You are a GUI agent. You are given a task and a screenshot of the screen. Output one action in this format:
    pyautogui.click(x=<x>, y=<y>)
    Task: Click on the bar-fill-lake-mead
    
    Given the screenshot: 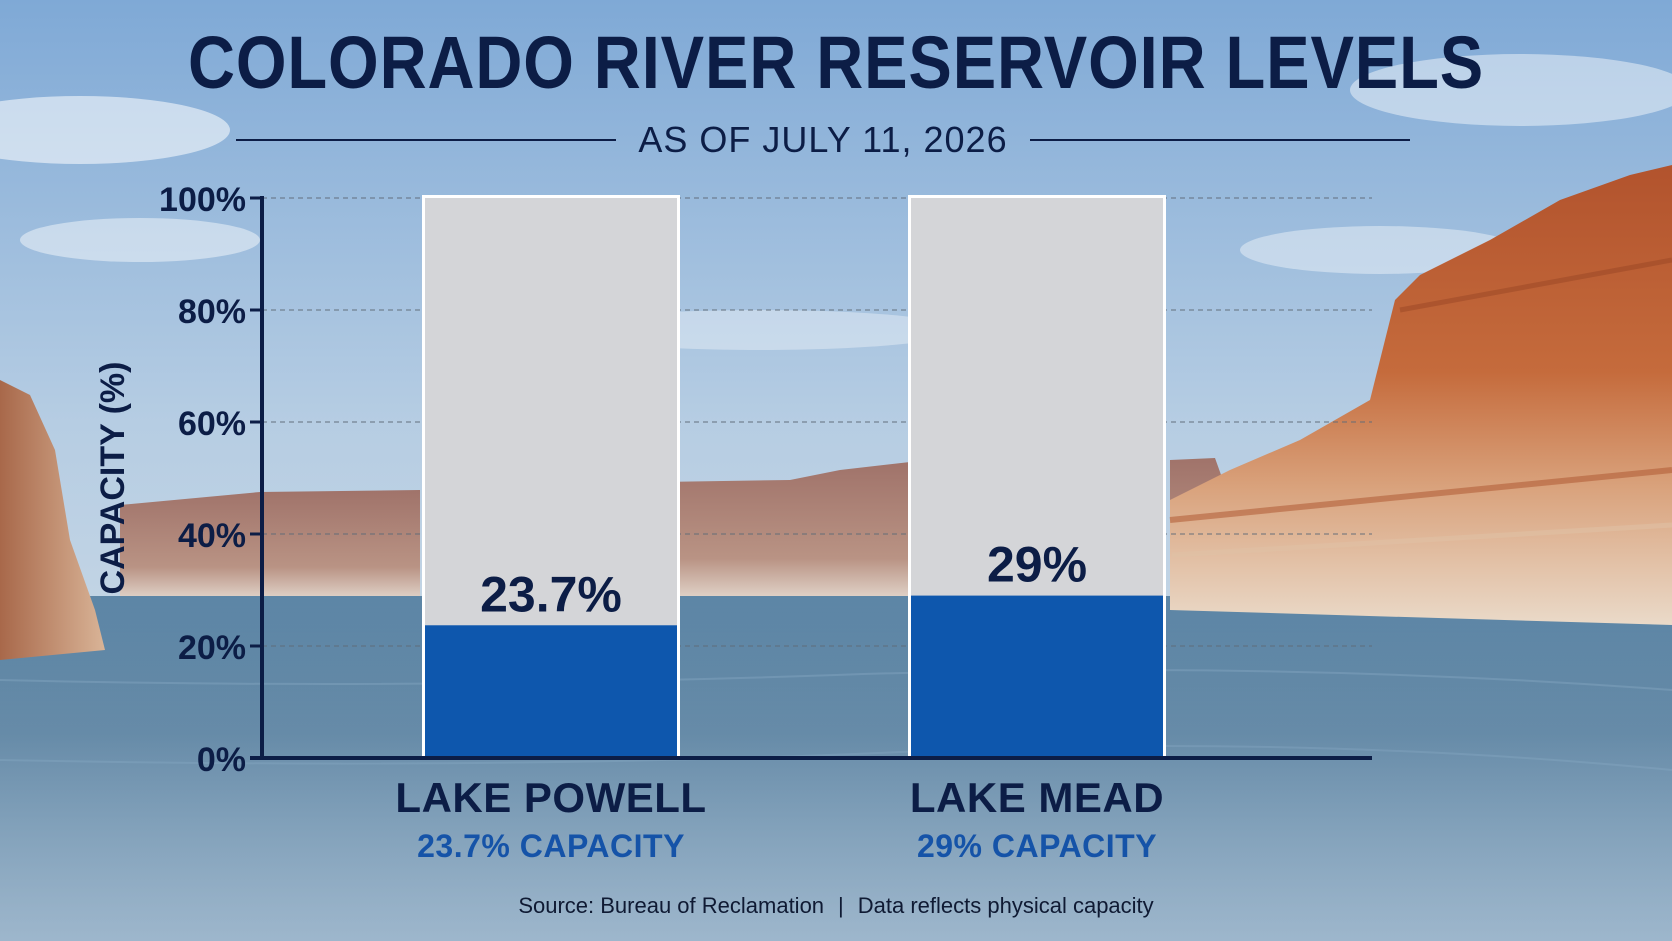 What is the action you would take?
    pyautogui.click(x=1037, y=676)
    